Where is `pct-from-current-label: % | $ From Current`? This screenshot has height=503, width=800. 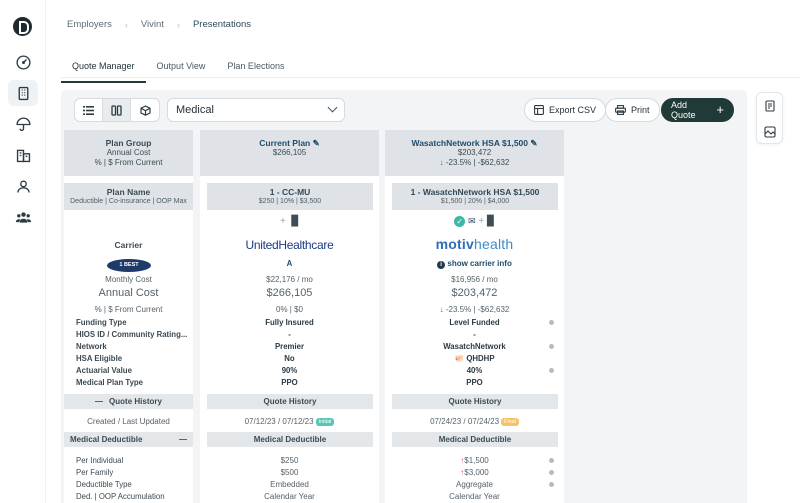
pct-from-current-label: % | $ From Current is located at coordinates (128, 162).